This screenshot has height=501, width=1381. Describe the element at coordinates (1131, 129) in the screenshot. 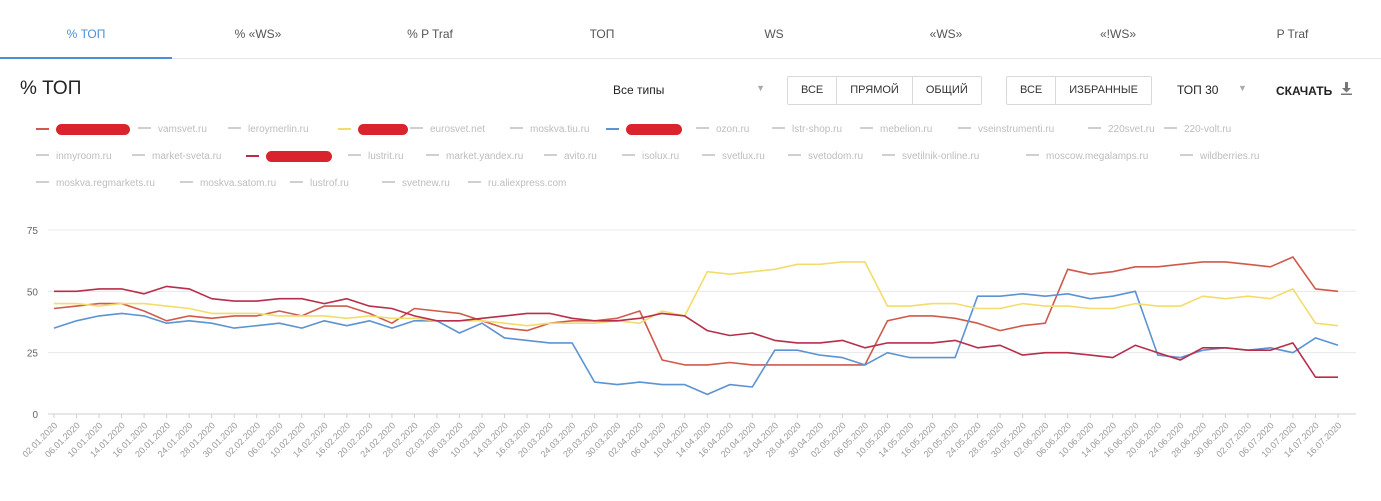

I see `legend-label: 220svet.ru` at that location.